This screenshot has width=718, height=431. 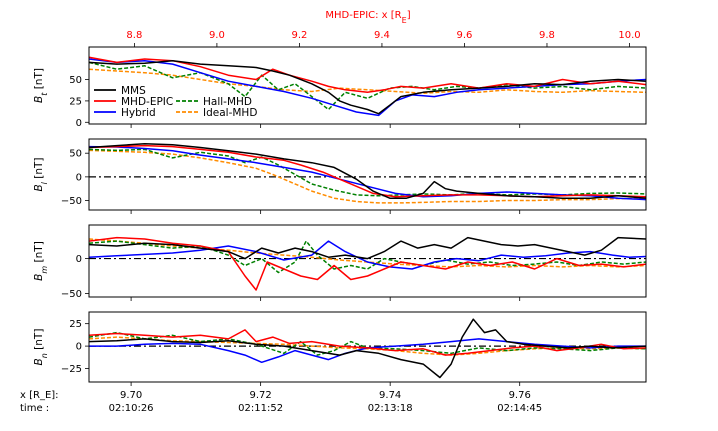 What do you see at coordinates (39, 395) in the screenshot?
I see `x-row-label: x [R_E]:` at bounding box center [39, 395].